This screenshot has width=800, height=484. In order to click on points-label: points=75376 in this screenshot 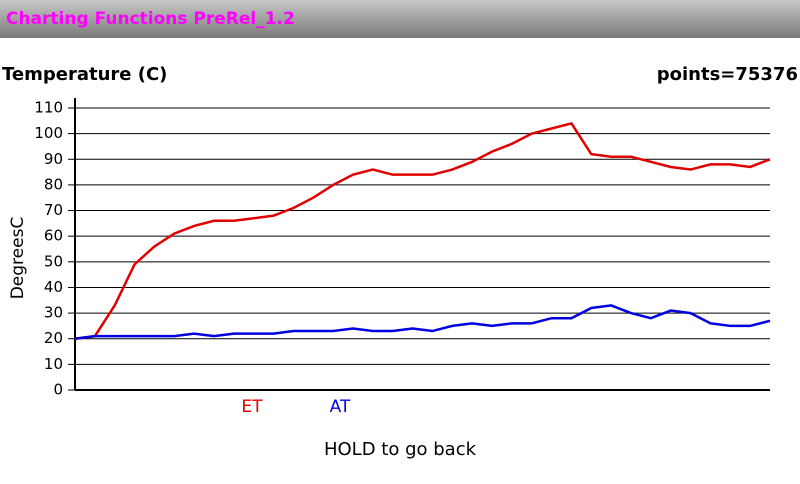, I will do `click(727, 74)`.